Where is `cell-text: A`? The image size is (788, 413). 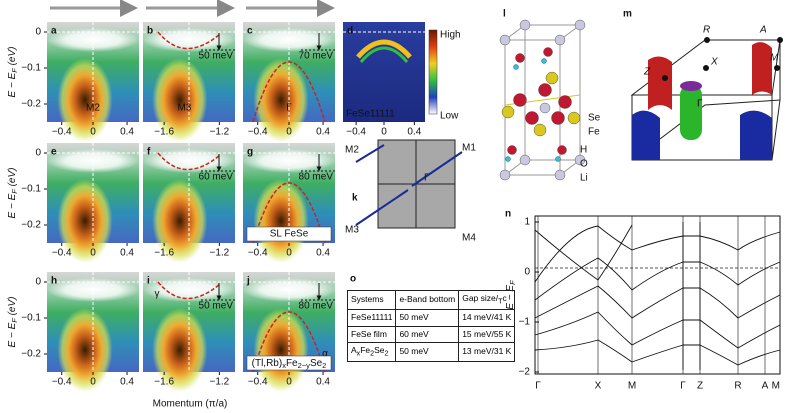 cell-text: A is located at coordinates (354, 350).